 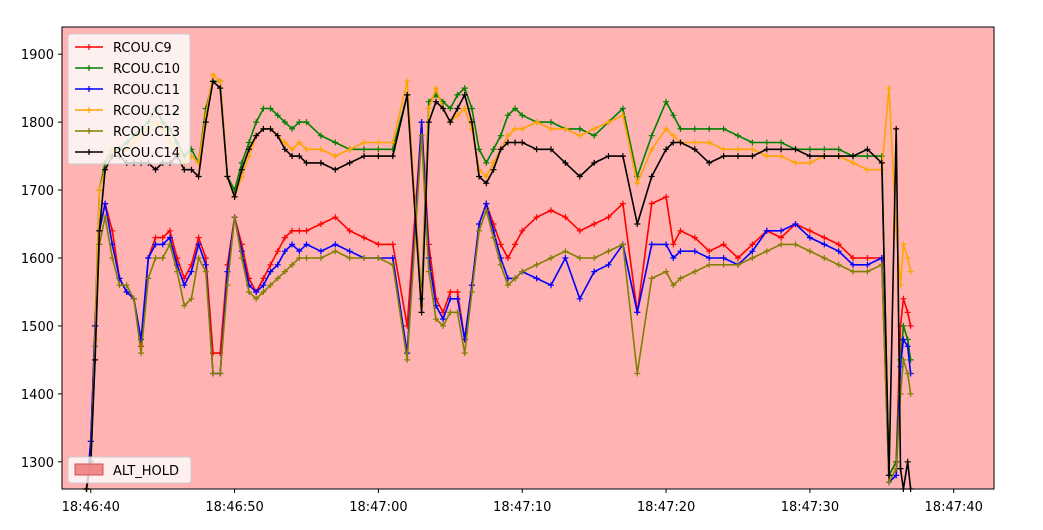 I want to click on legend-label: RCOU.C11, so click(x=146, y=90).